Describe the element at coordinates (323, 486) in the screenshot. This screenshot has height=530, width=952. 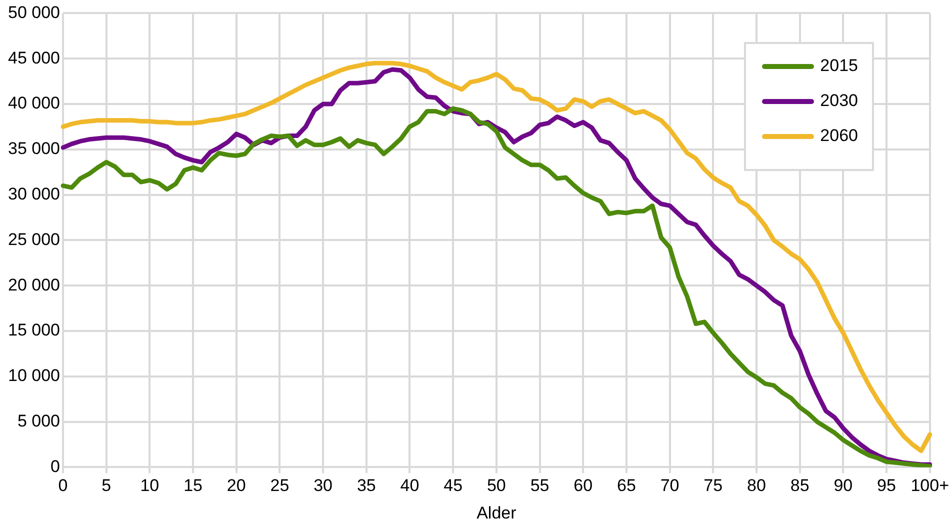
I see `x-tick-label: 30` at that location.